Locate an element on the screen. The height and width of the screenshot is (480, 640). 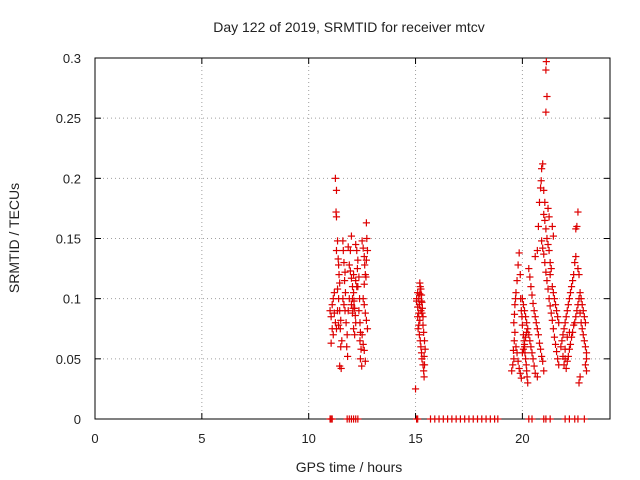
x-tick-label: 0 is located at coordinates (94, 438).